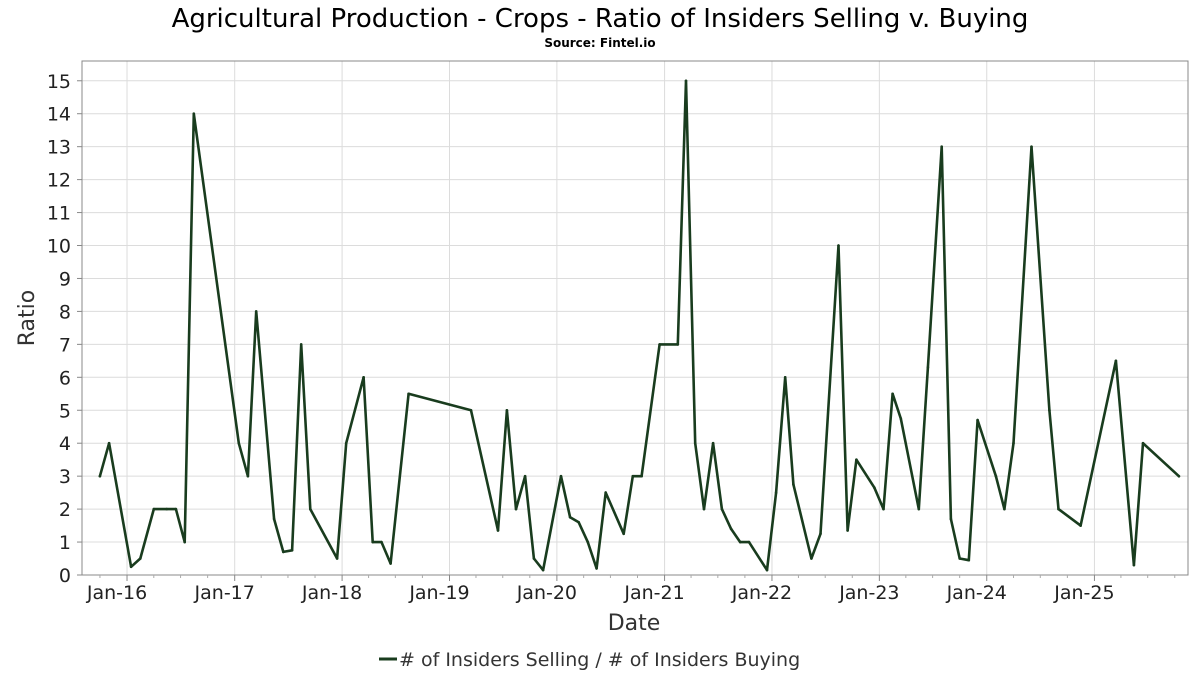 Image resolution: width=1200 pixels, height=675 pixels. I want to click on y-tick-label: 1, so click(65, 543).